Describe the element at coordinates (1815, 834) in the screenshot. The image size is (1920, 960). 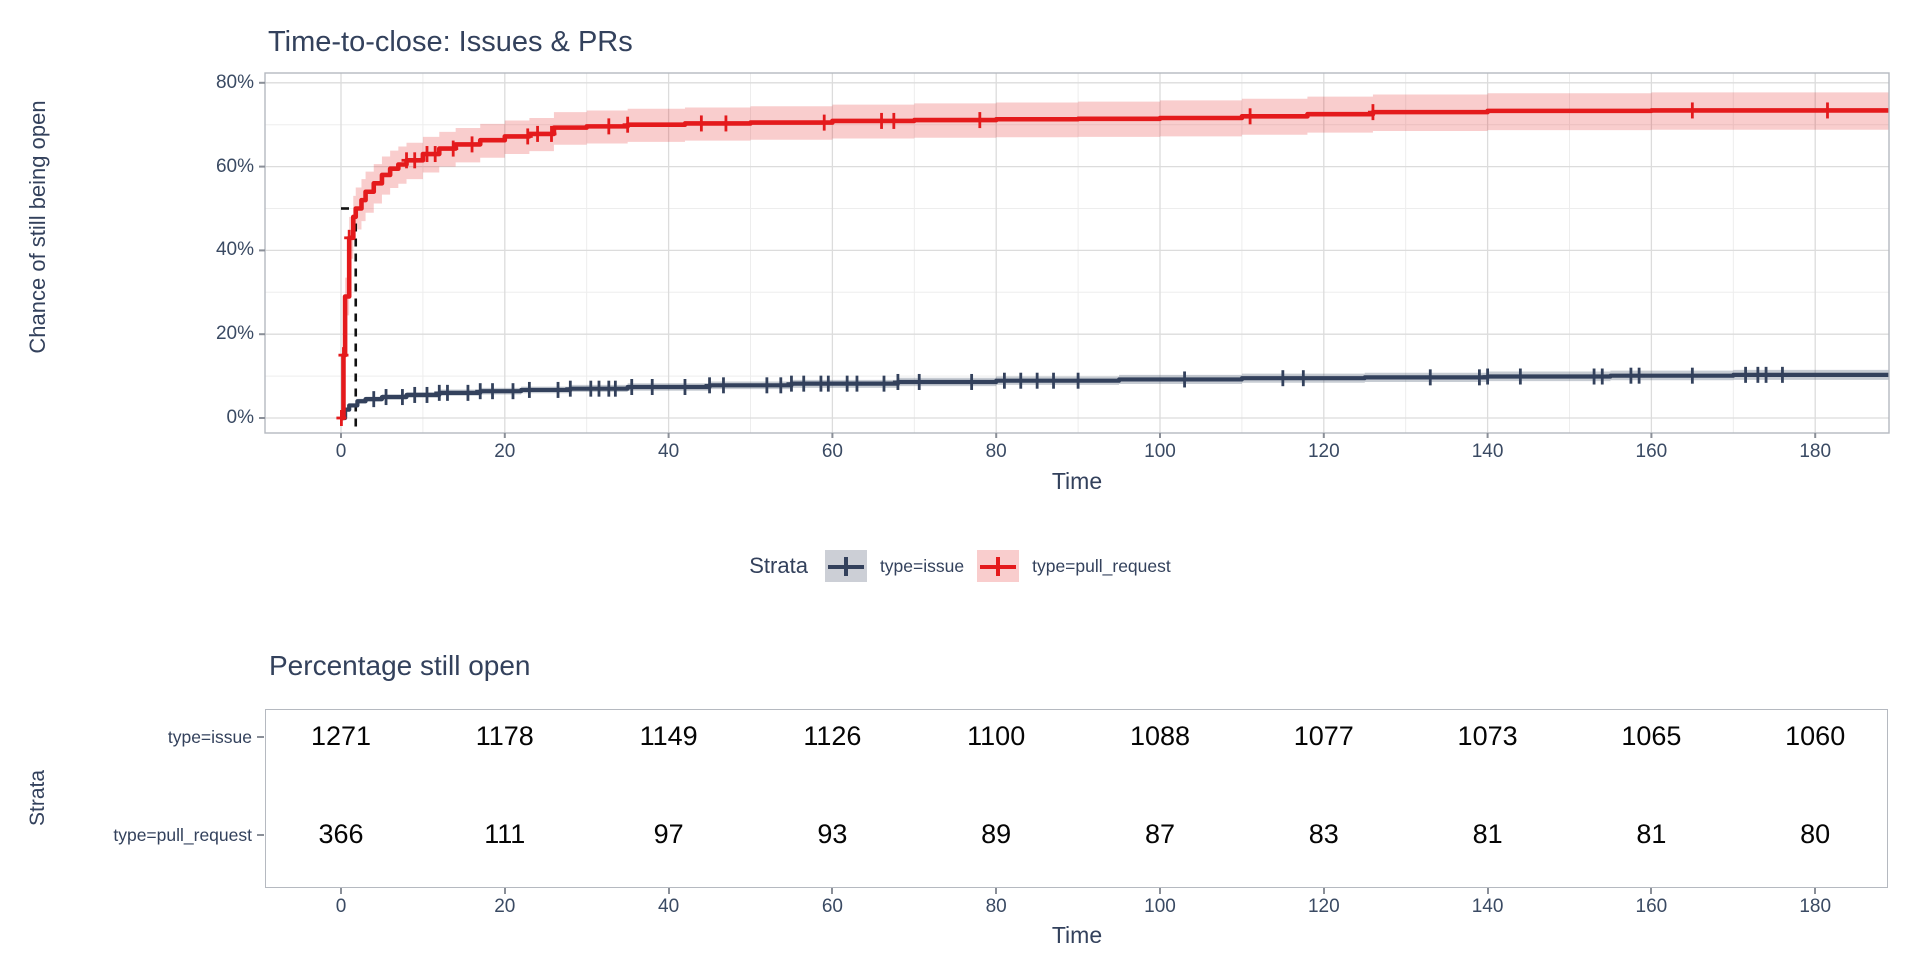
I see `risk-count: 80` at that location.